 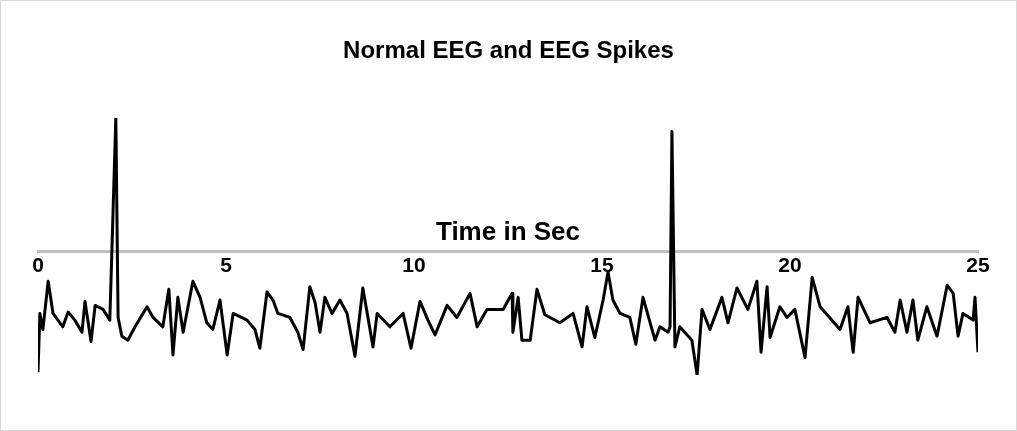 I want to click on x-tick-label: 0, so click(x=38, y=265).